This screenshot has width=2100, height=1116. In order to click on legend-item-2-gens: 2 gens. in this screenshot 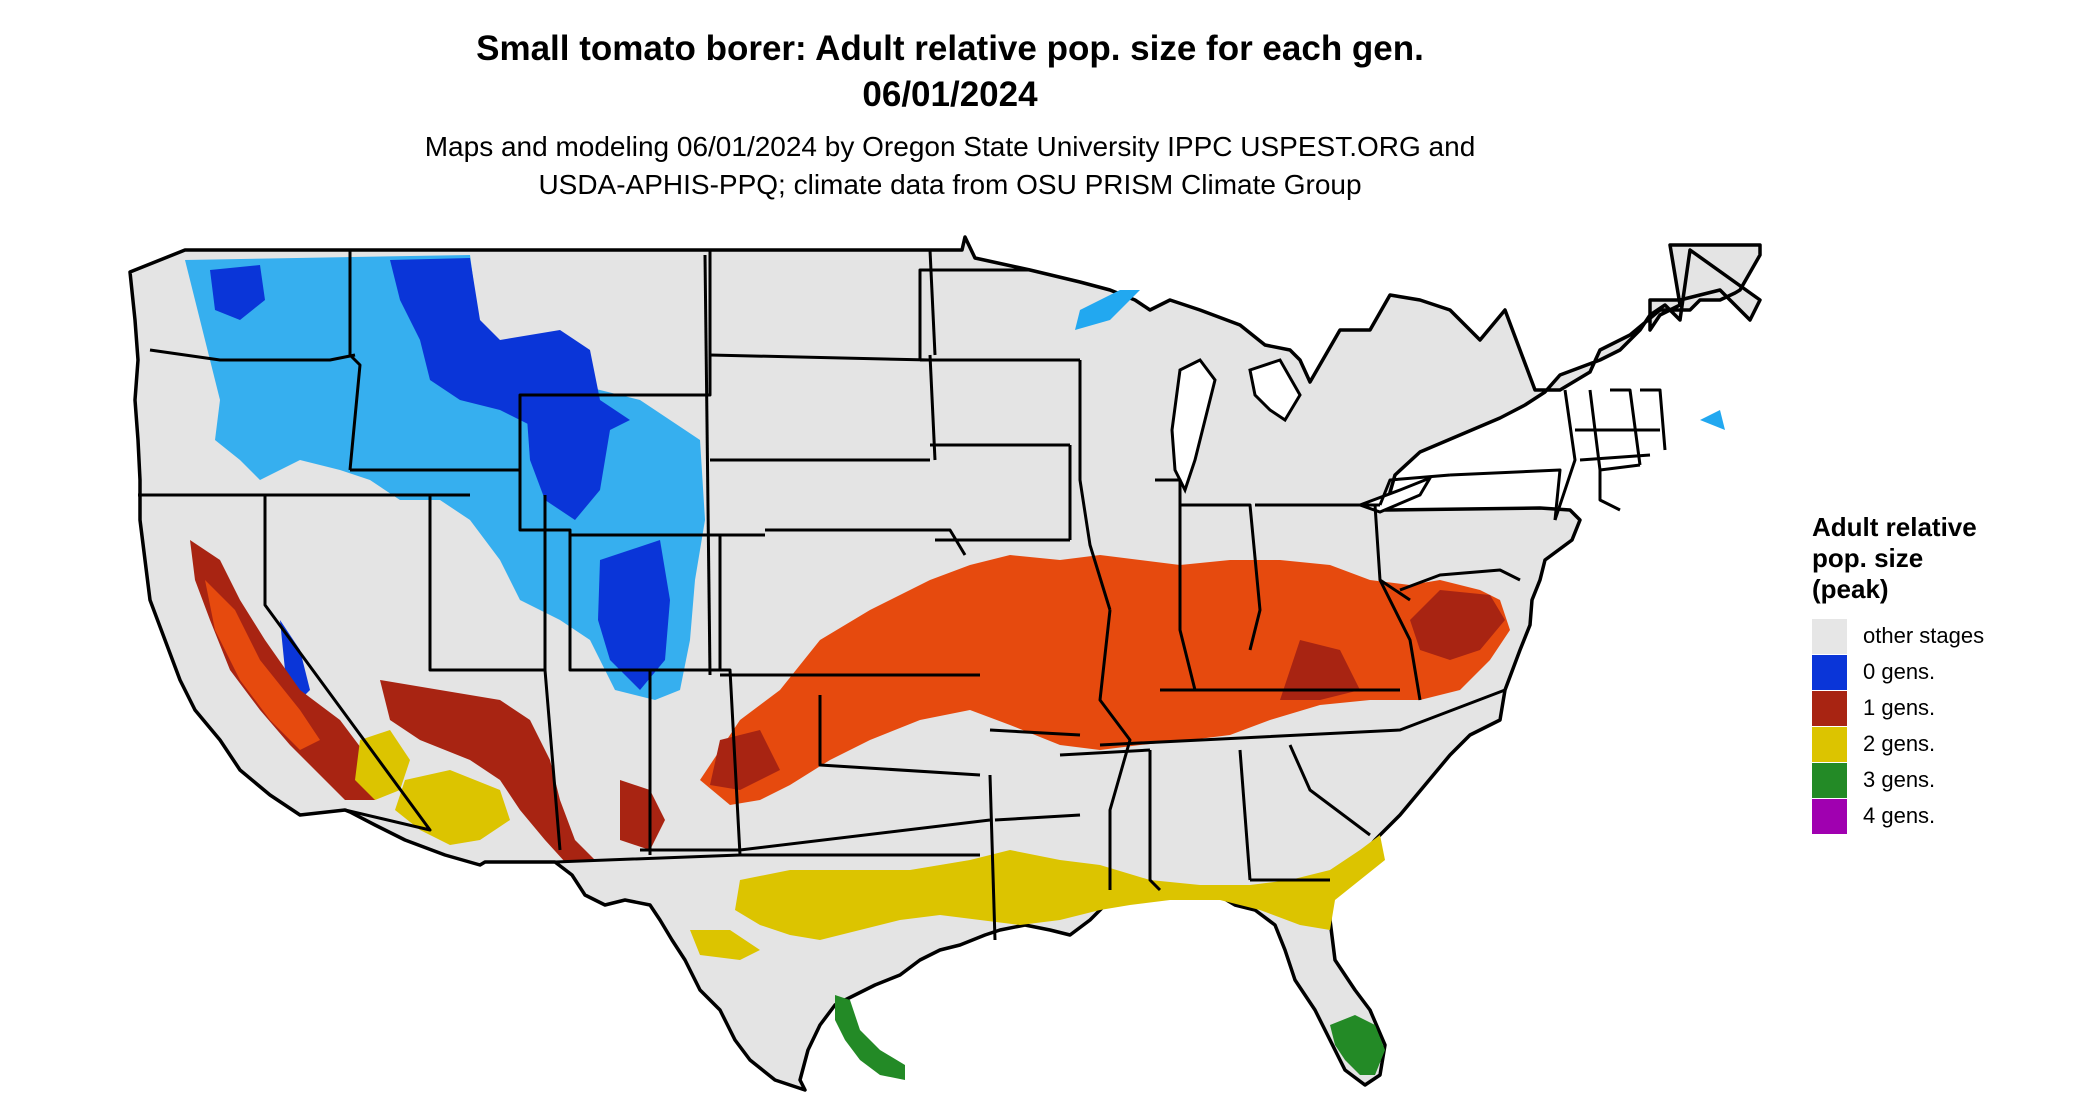, I will do `click(1947, 743)`.